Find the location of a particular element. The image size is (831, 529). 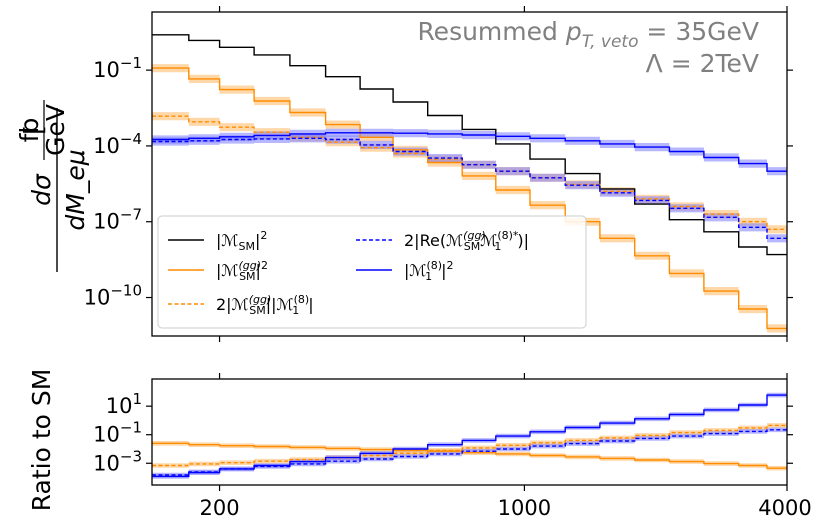

ylabel-unit-top: fb is located at coordinates (29, 130).